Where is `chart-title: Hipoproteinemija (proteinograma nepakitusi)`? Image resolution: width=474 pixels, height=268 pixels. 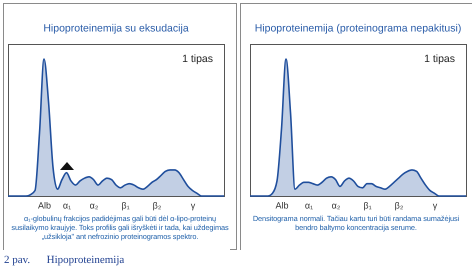
chart-title: Hipoproteinemija (proteinograma nepakitusi) is located at coordinates (358, 28).